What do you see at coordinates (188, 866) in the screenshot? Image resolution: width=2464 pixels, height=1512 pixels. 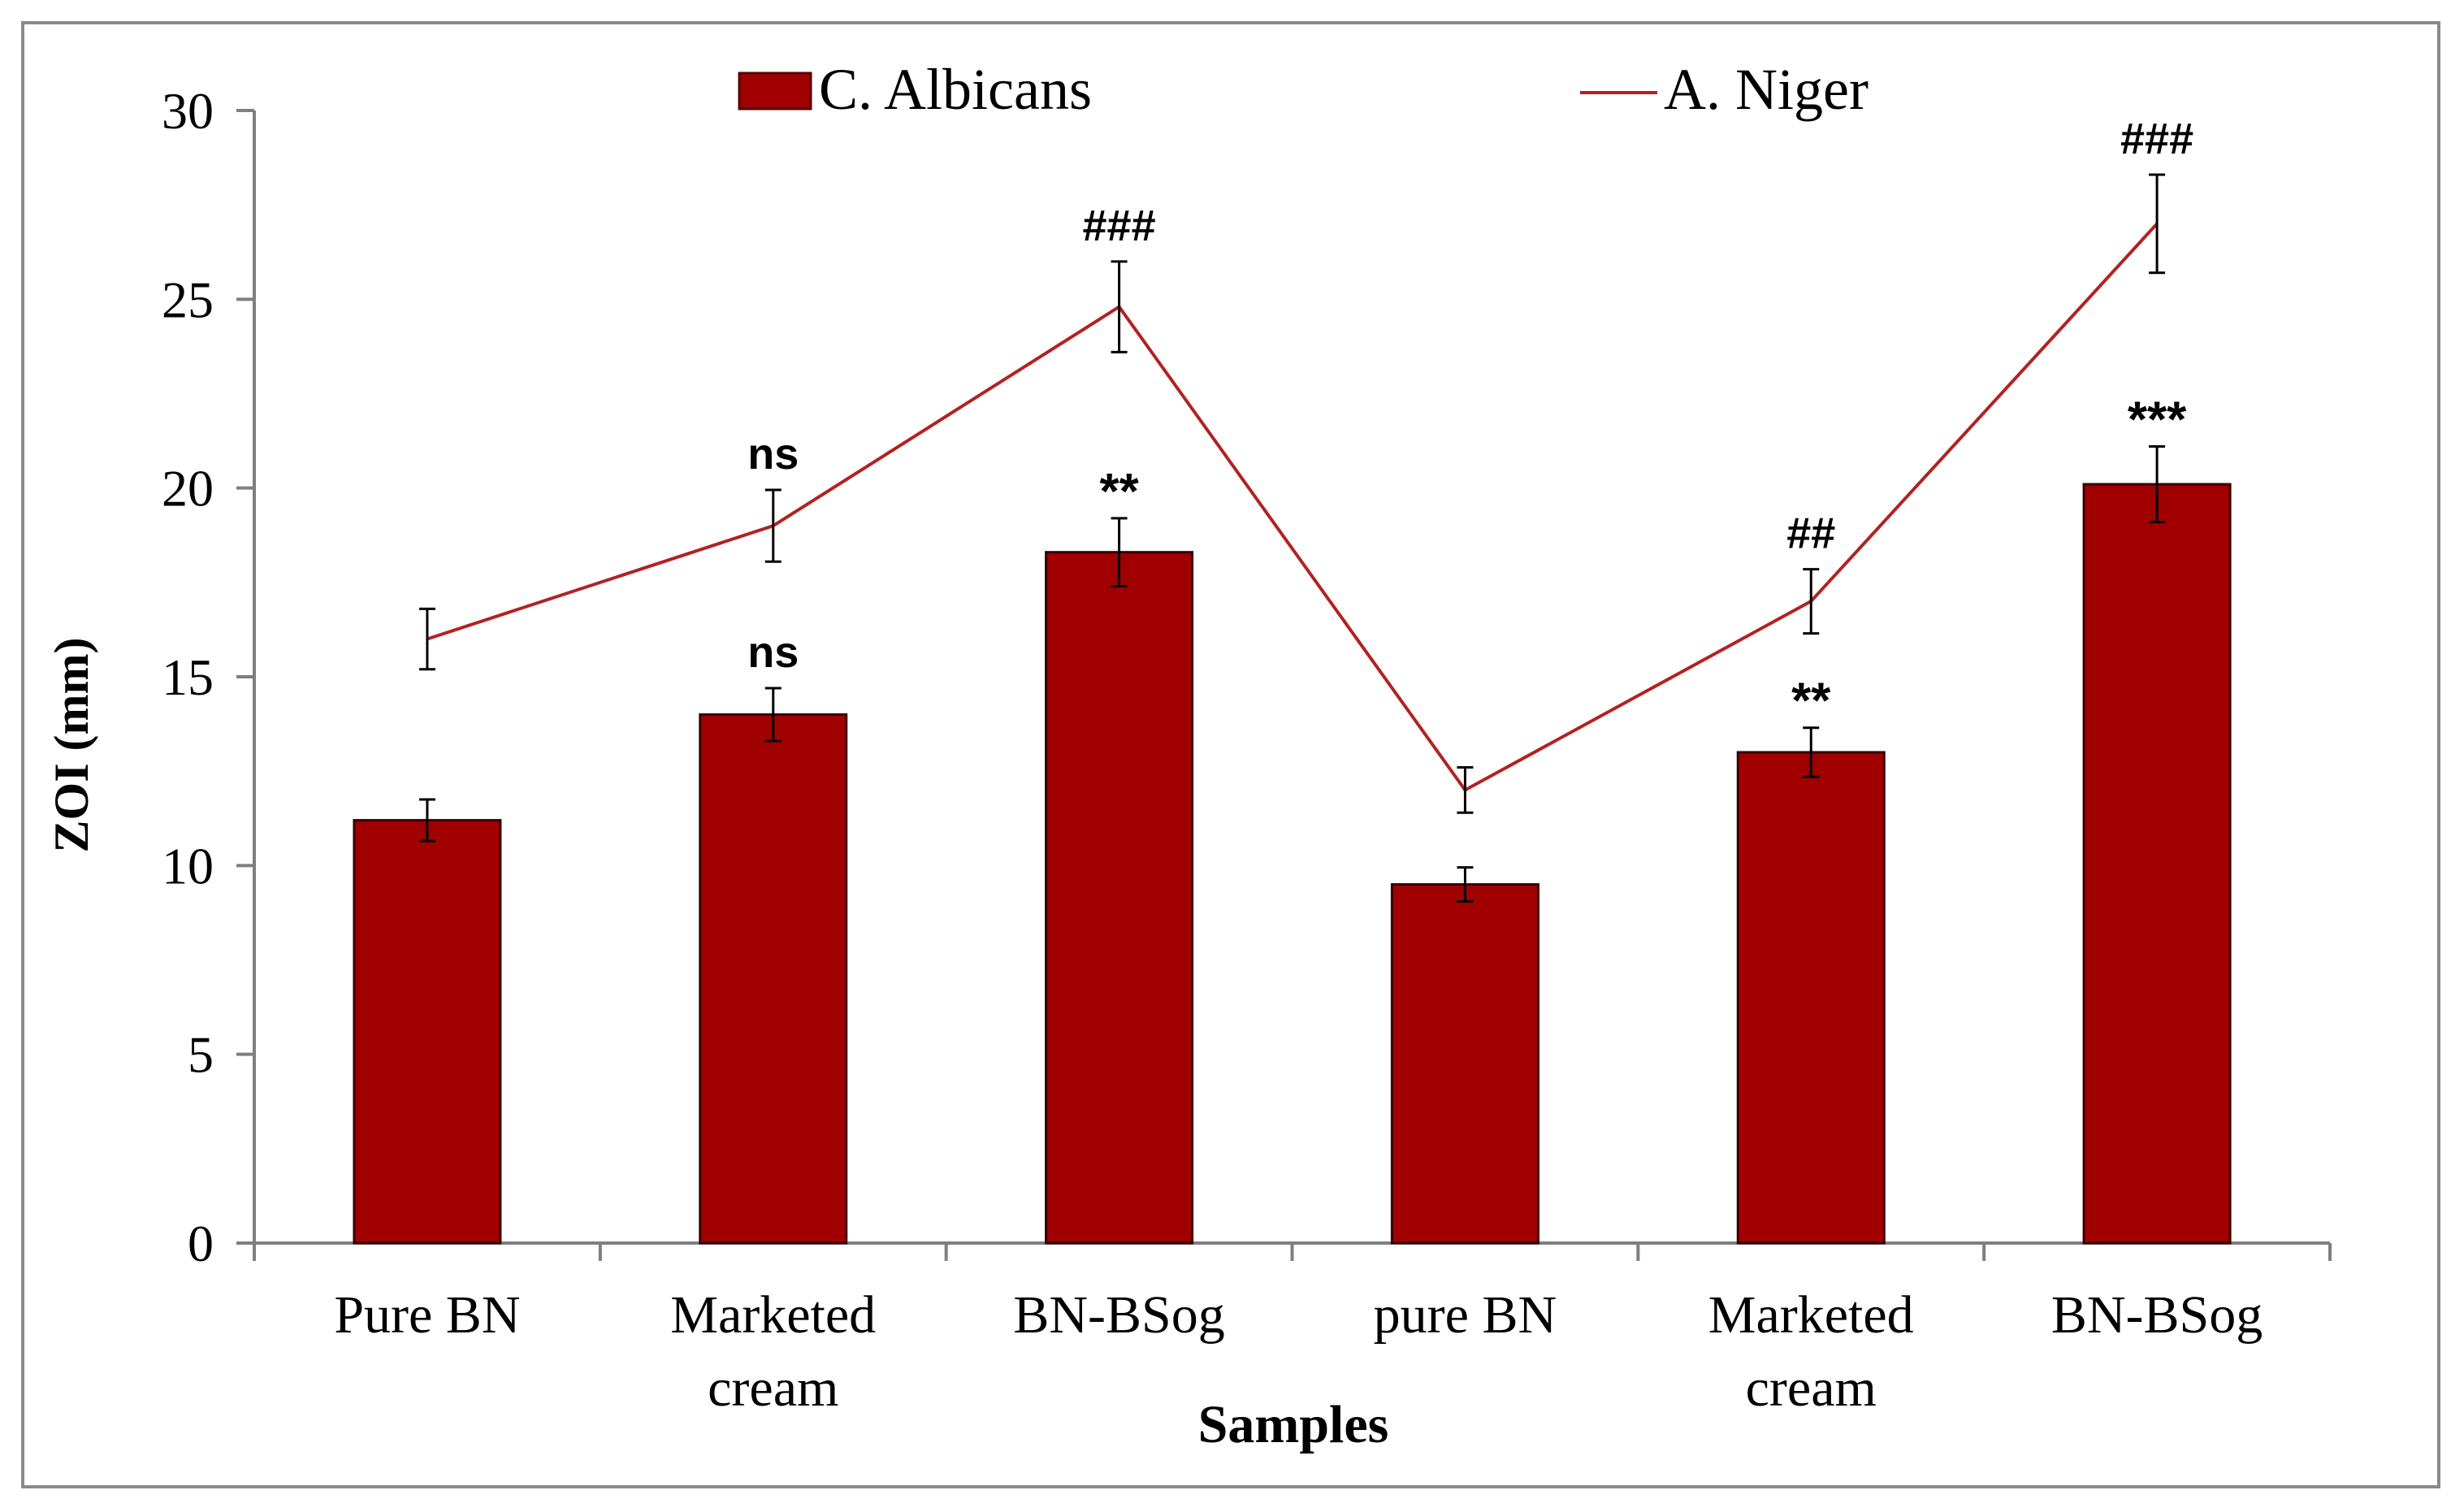 I see `y-tick-label: 10` at bounding box center [188, 866].